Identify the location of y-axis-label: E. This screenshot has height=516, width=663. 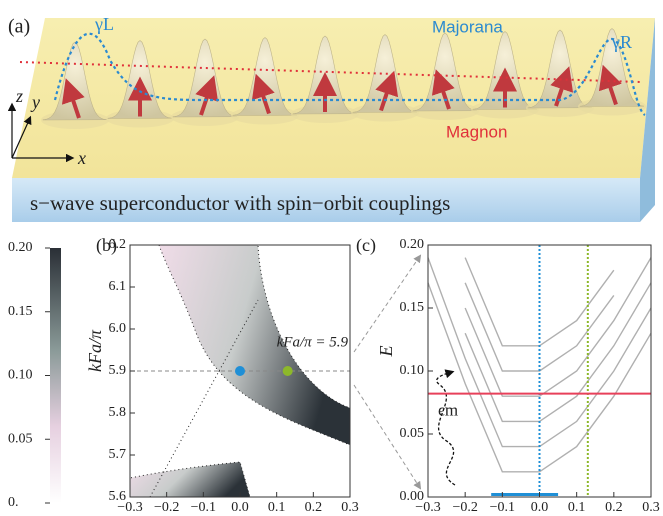
(386, 352).